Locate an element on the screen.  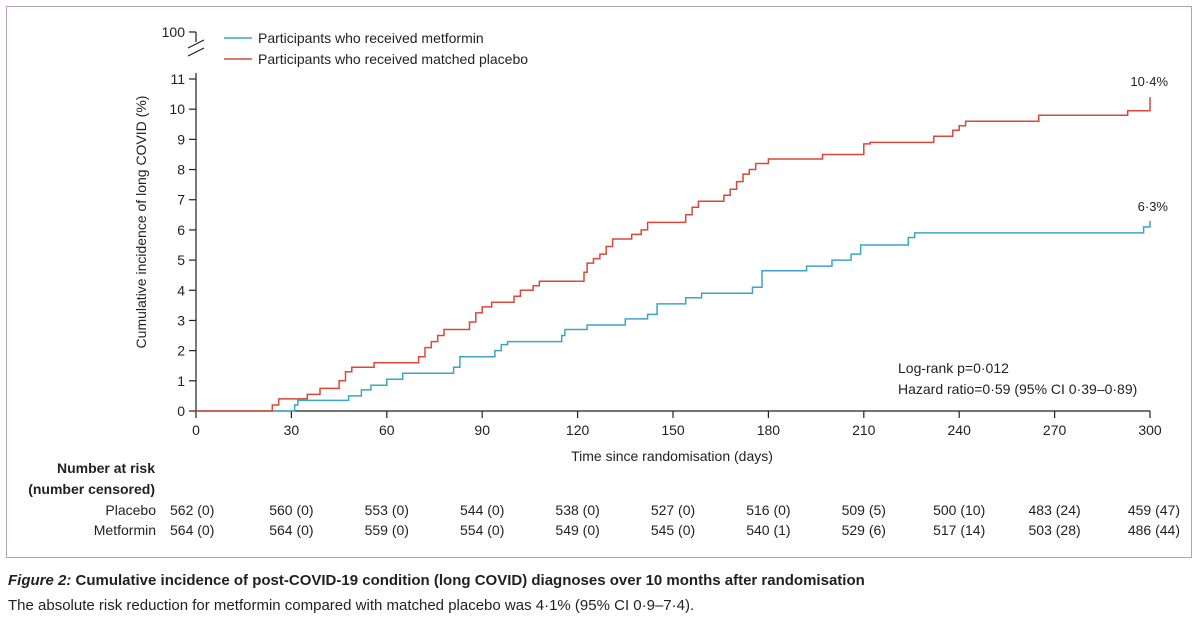
risk-table-subtitle: (number censored) is located at coordinates (91, 489).